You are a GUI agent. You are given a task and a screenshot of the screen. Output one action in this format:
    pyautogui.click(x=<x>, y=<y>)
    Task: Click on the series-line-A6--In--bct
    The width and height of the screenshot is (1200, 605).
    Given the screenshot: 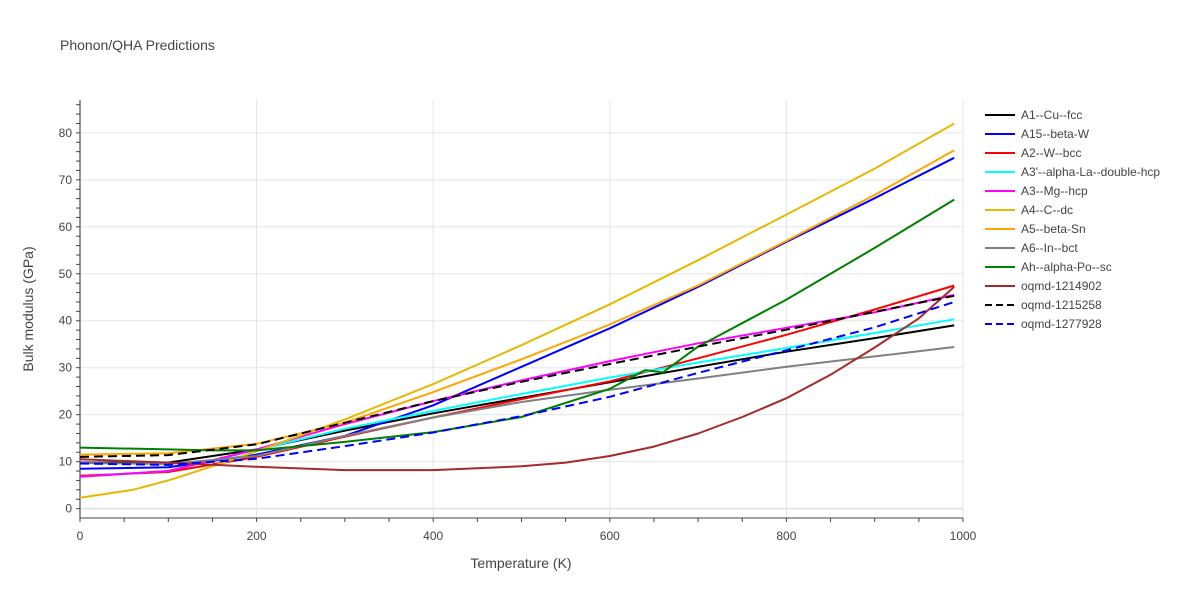 What is the action you would take?
    pyautogui.click(x=517, y=405)
    